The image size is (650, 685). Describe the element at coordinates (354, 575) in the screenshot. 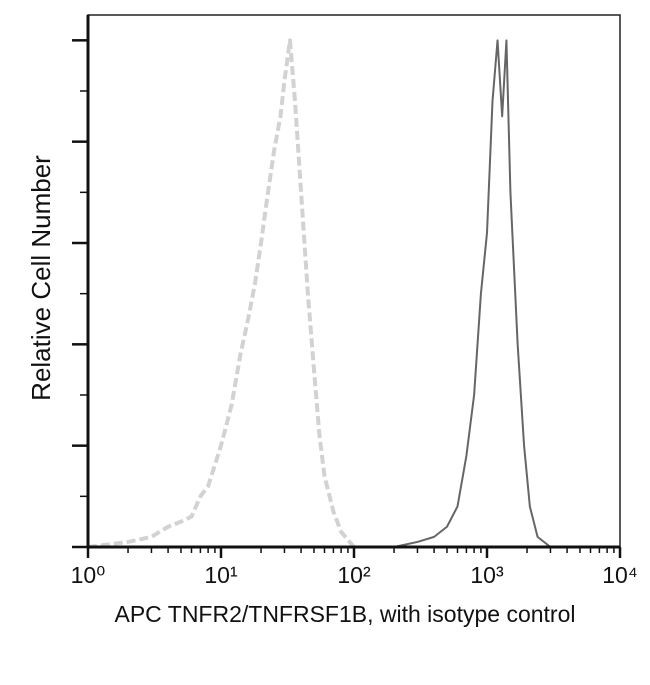

I see `x-tick-label: 10²` at that location.